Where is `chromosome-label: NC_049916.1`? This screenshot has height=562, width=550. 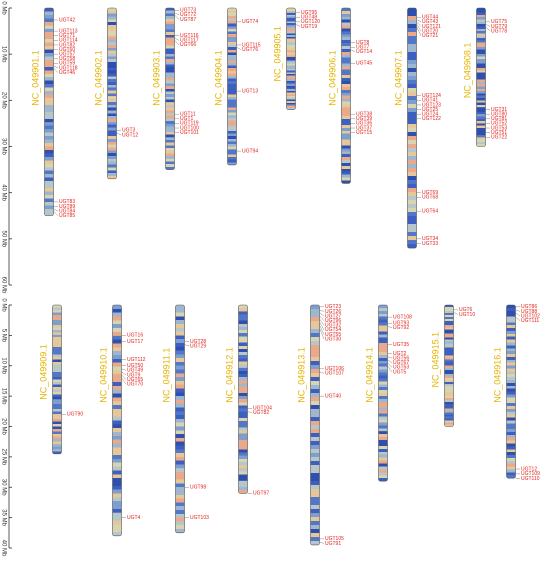 chromosome-label: NC_049916.1 is located at coordinates (497, 375).